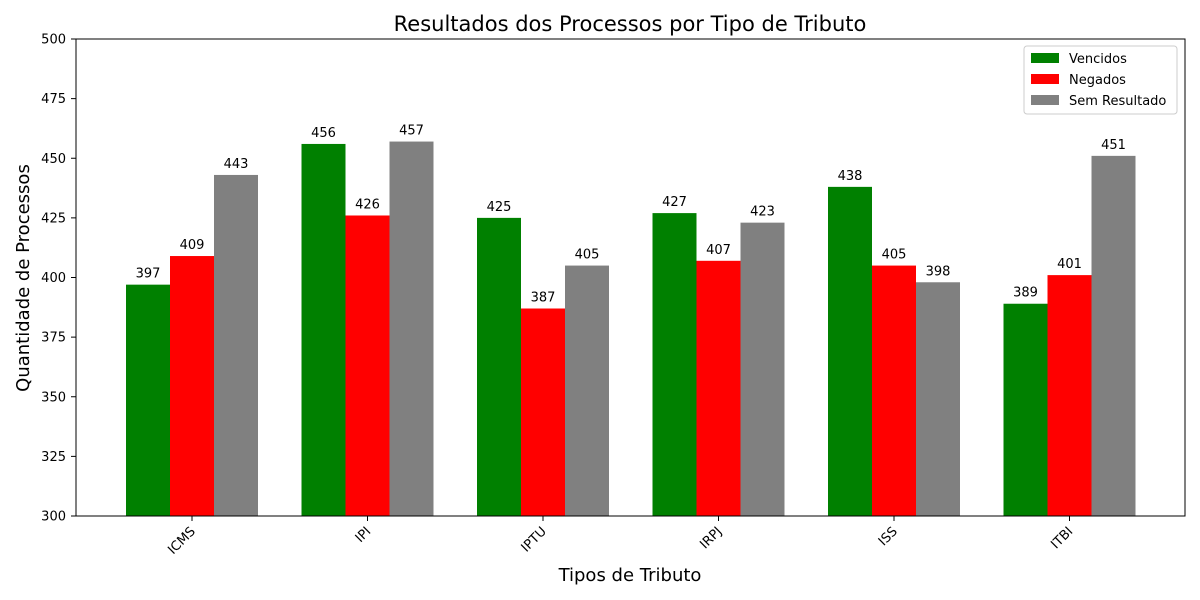 Image resolution: width=1200 pixels, height=600 pixels. Describe the element at coordinates (718, 388) in the screenshot. I see `bar-negados-irpj` at that location.